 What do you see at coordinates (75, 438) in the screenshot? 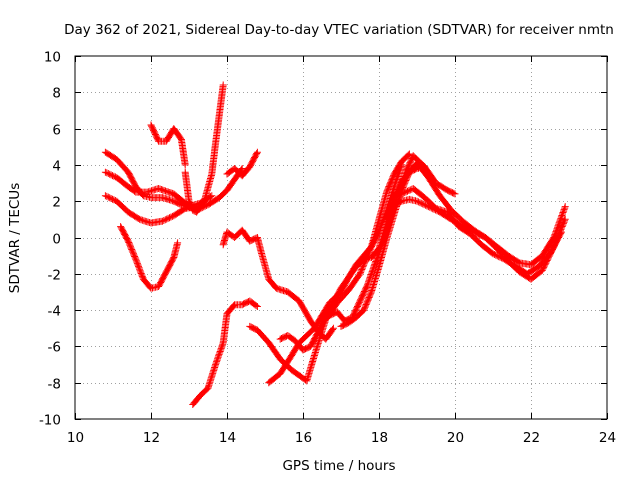
I see `x-tick-label: 10` at bounding box center [75, 438].